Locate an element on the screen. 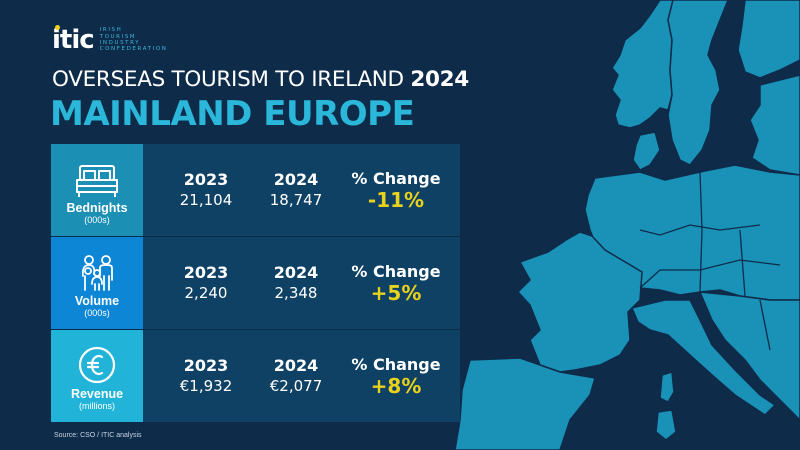 The width and height of the screenshot is (800, 450). data-cell: 2023 €1,932 2024 €2,077 % Change +8% is located at coordinates (301, 376).